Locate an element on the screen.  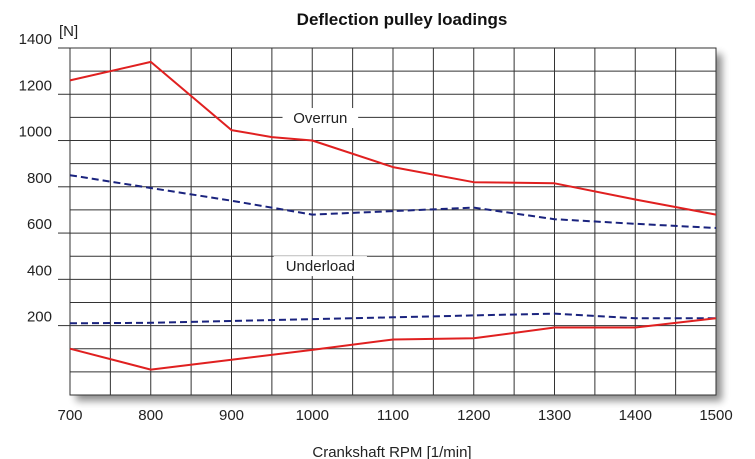
x-tick-label: 900 is located at coordinates (231, 415).